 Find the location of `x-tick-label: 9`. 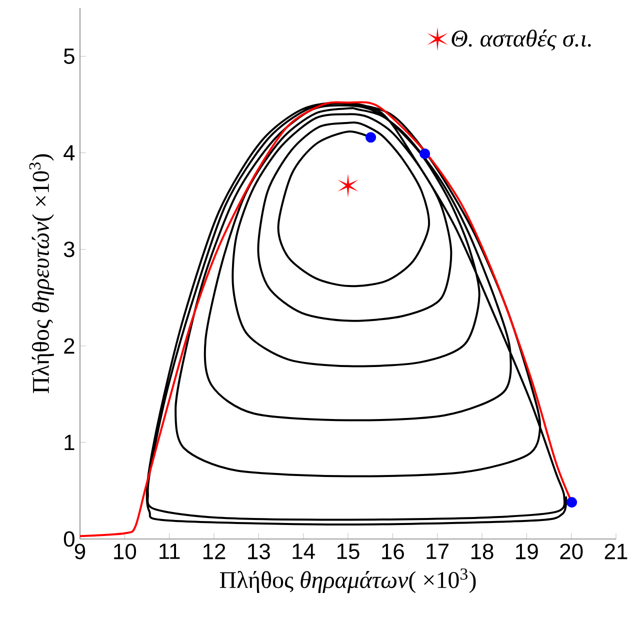

x-tick-label: 9 is located at coordinates (80, 552).